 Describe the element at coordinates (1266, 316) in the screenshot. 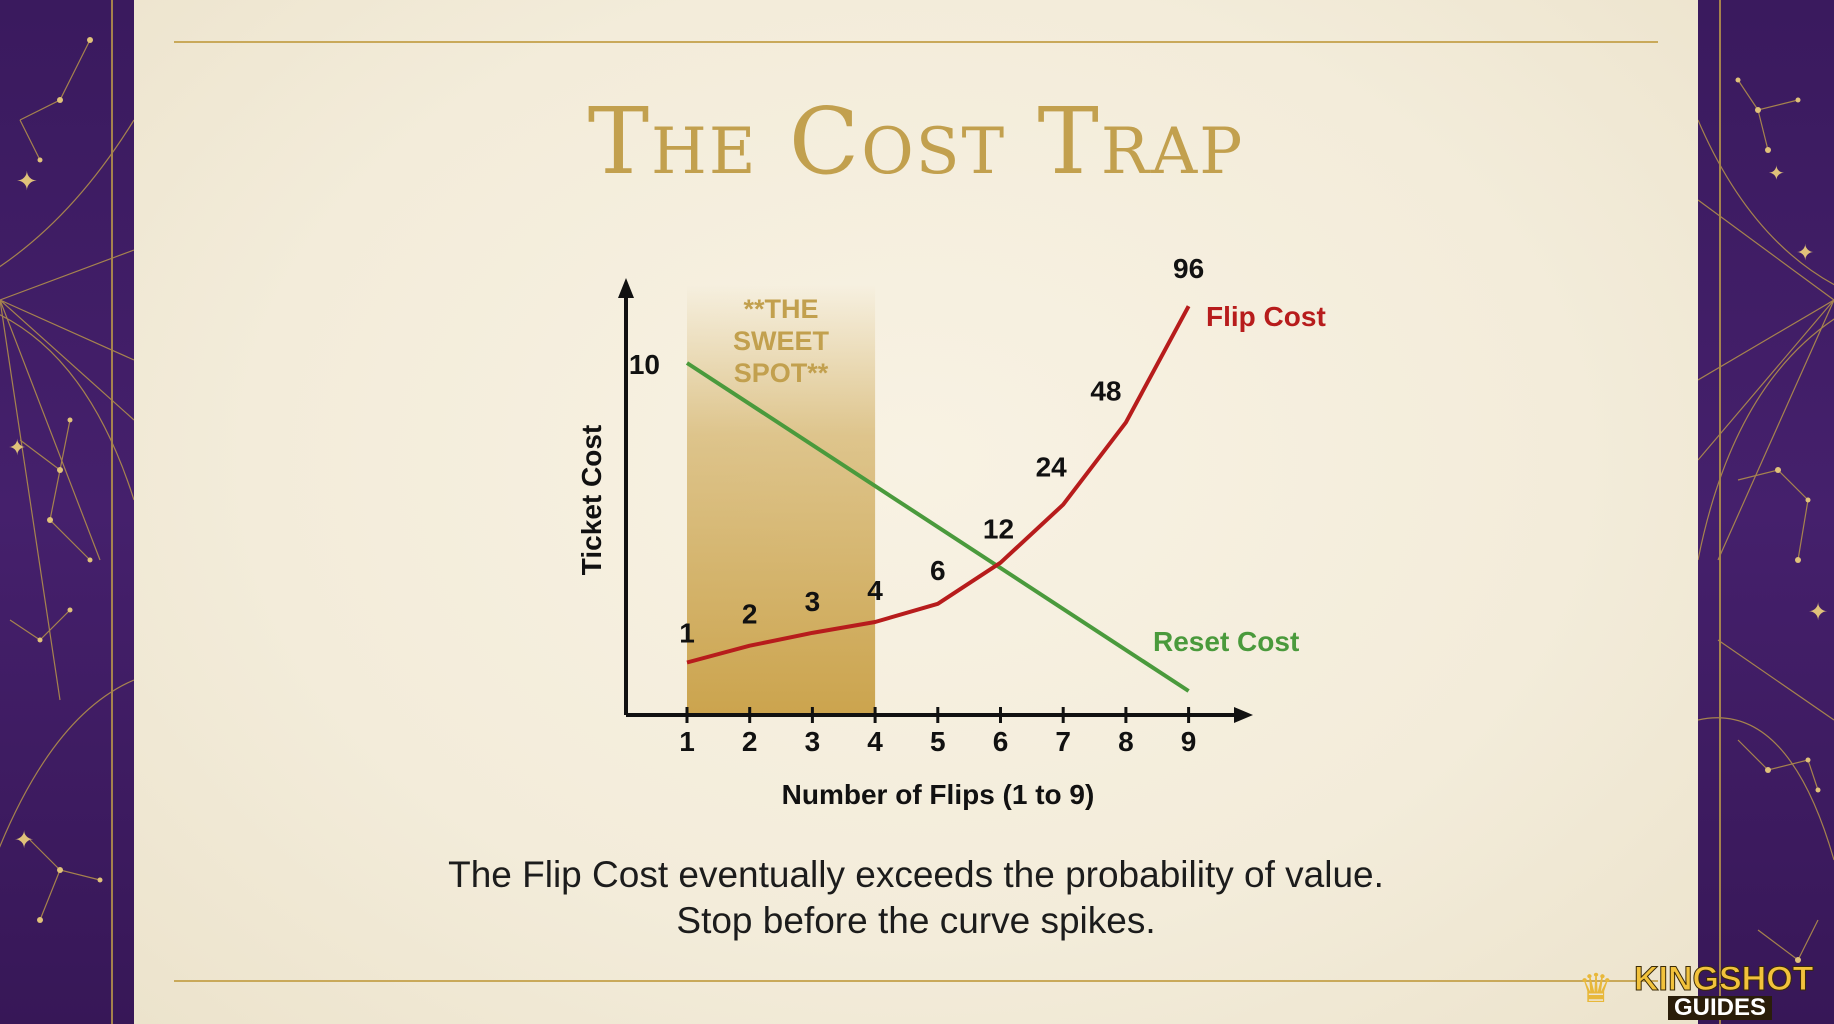

I see `flip-cost-series-label: Flip Cost` at that location.